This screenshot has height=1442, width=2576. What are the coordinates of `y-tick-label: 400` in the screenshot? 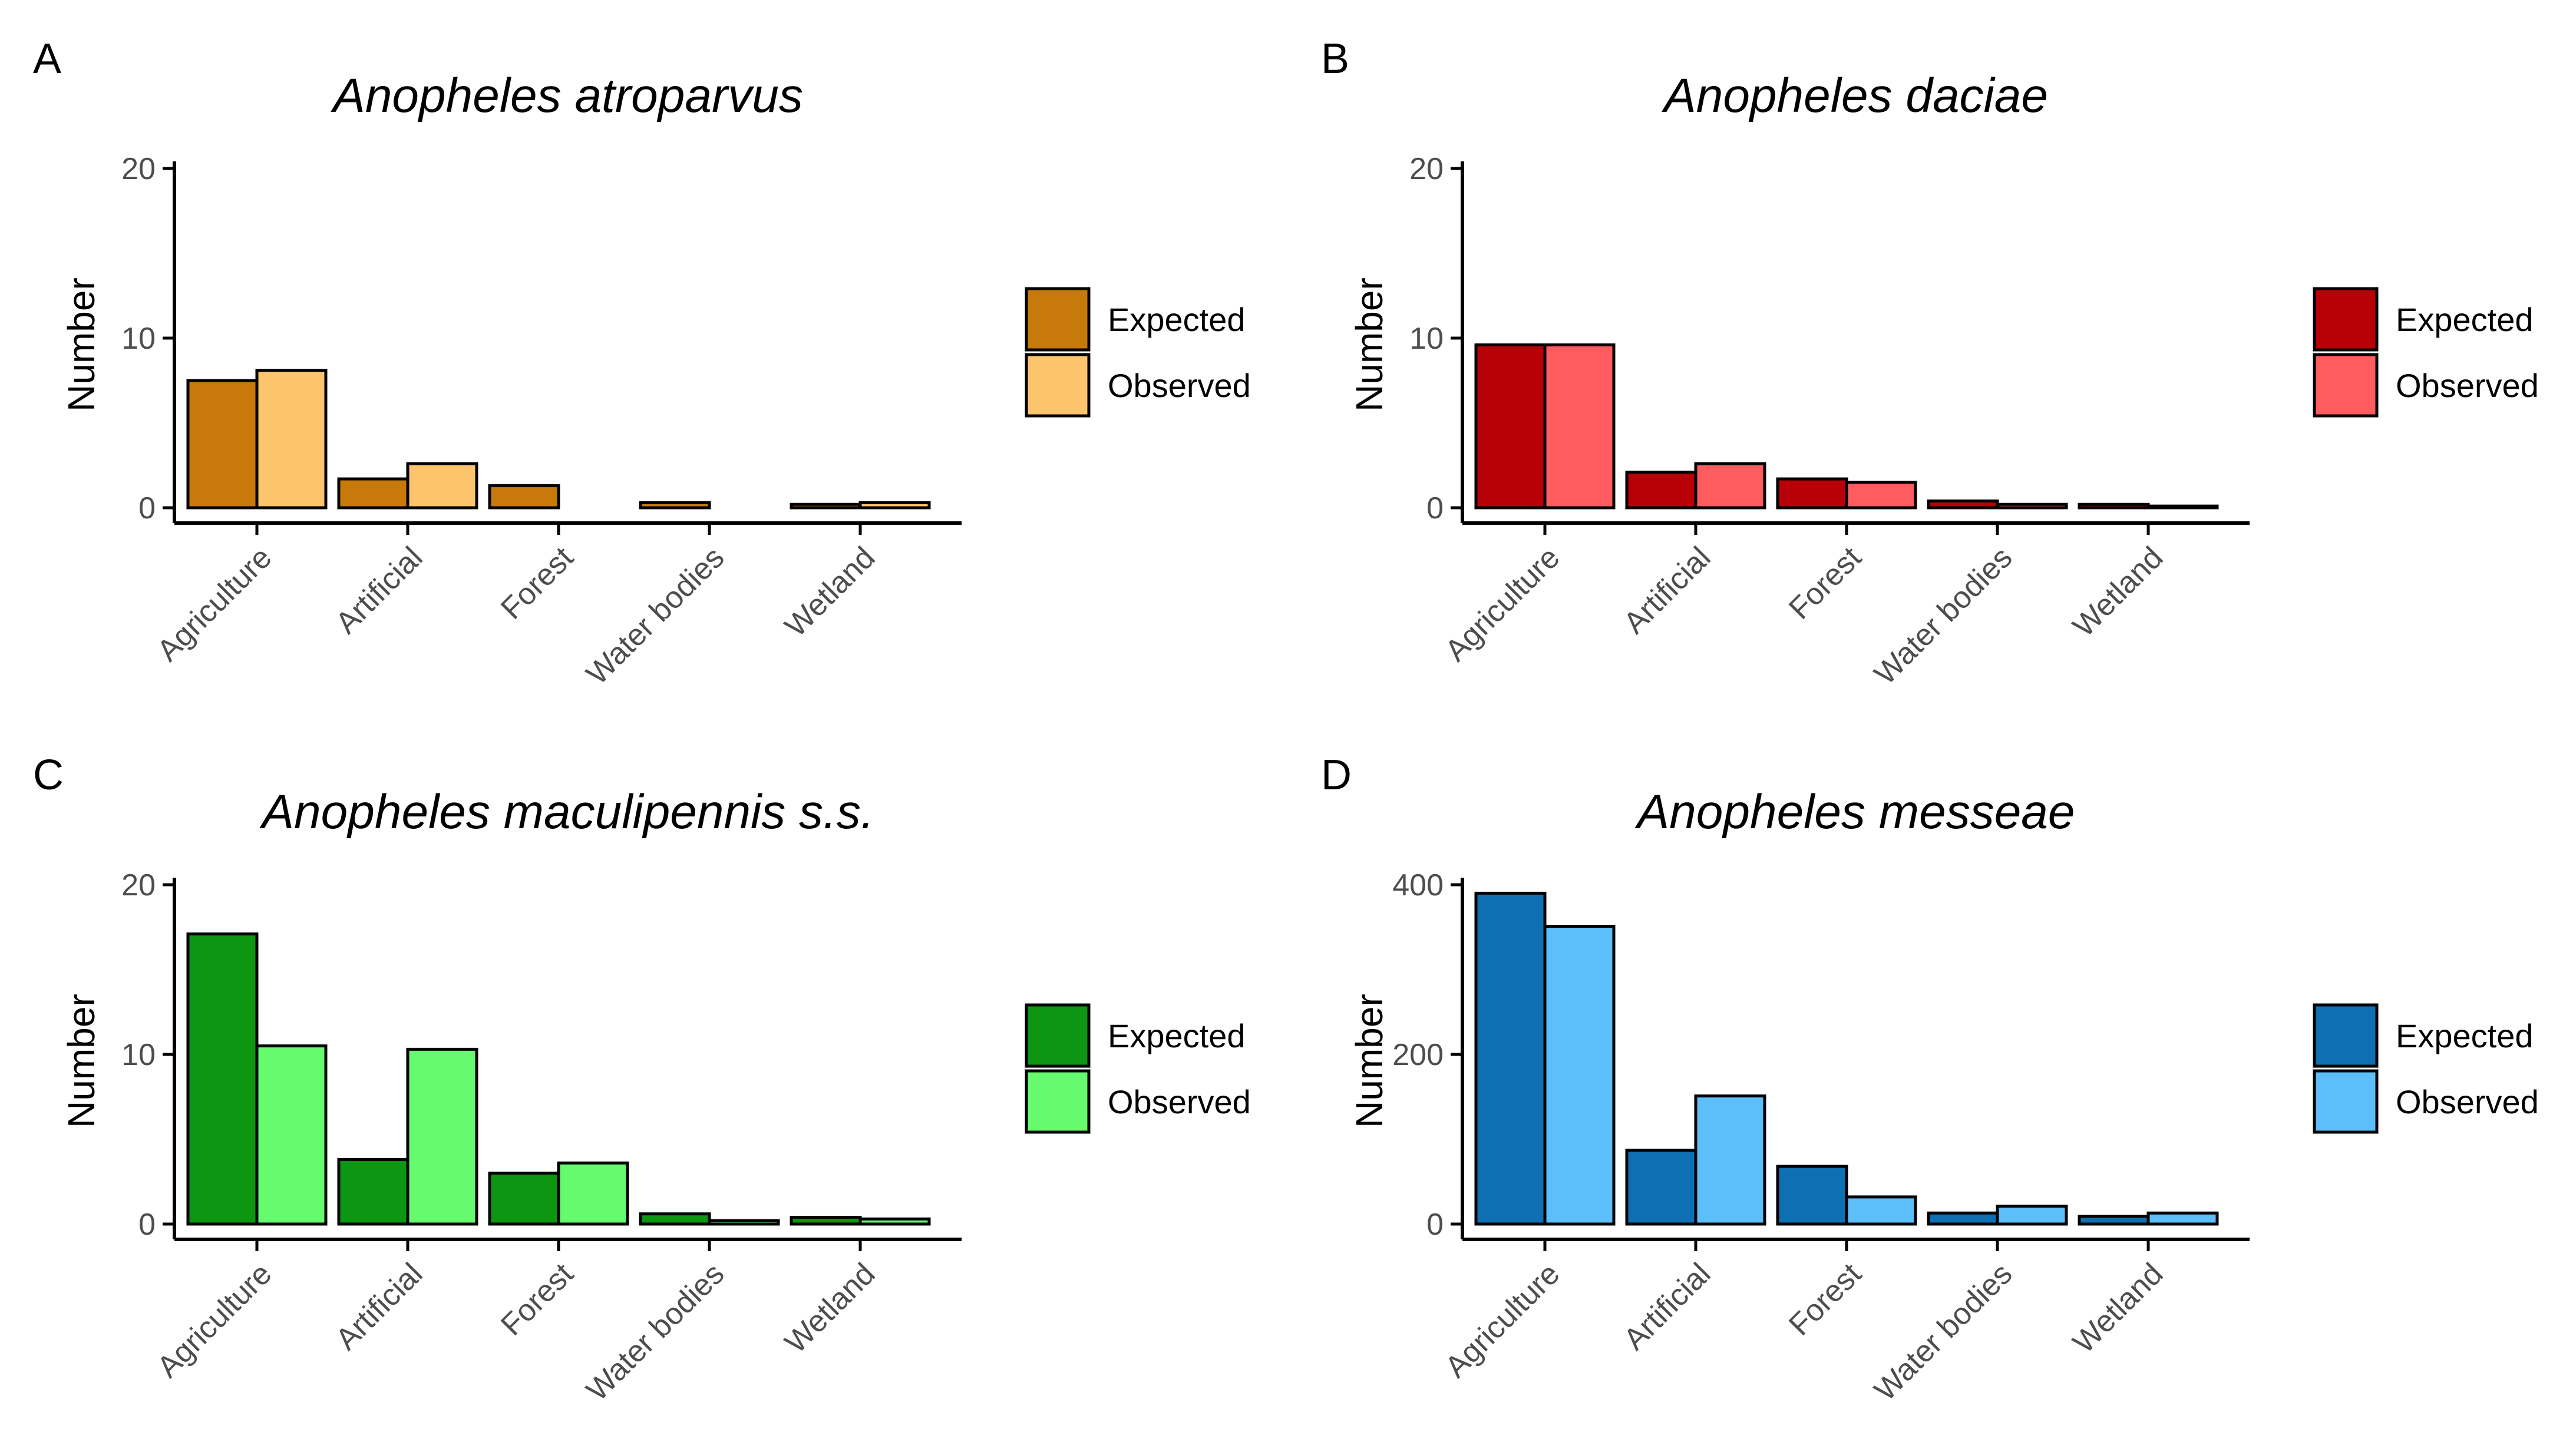 It's located at (1418, 885).